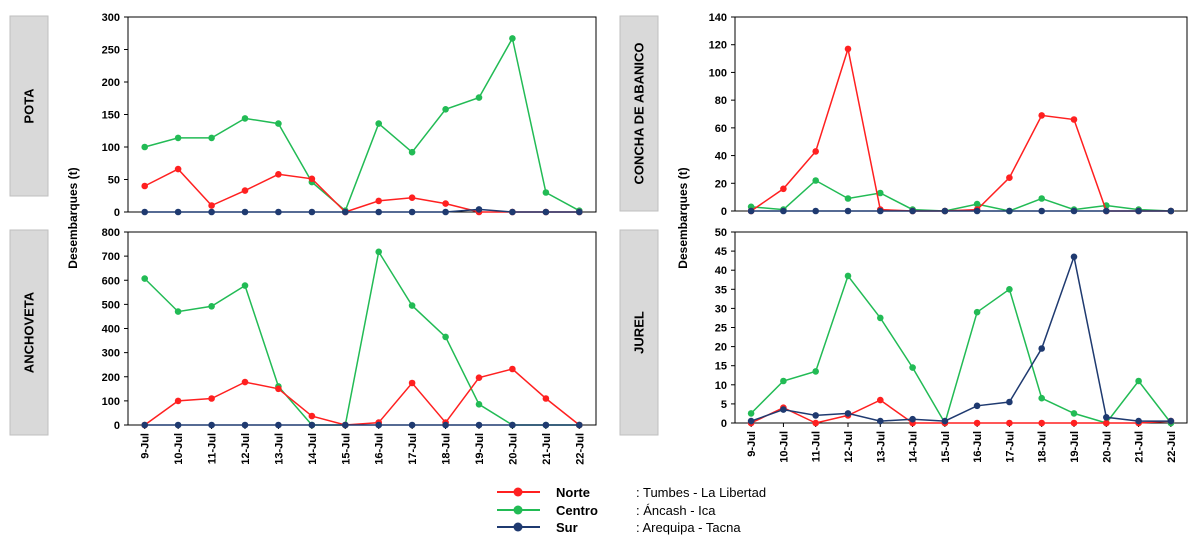 This screenshot has height=537, width=1193. Describe the element at coordinates (567, 527) in the screenshot. I see `legend-sur-name: Sur` at that location.